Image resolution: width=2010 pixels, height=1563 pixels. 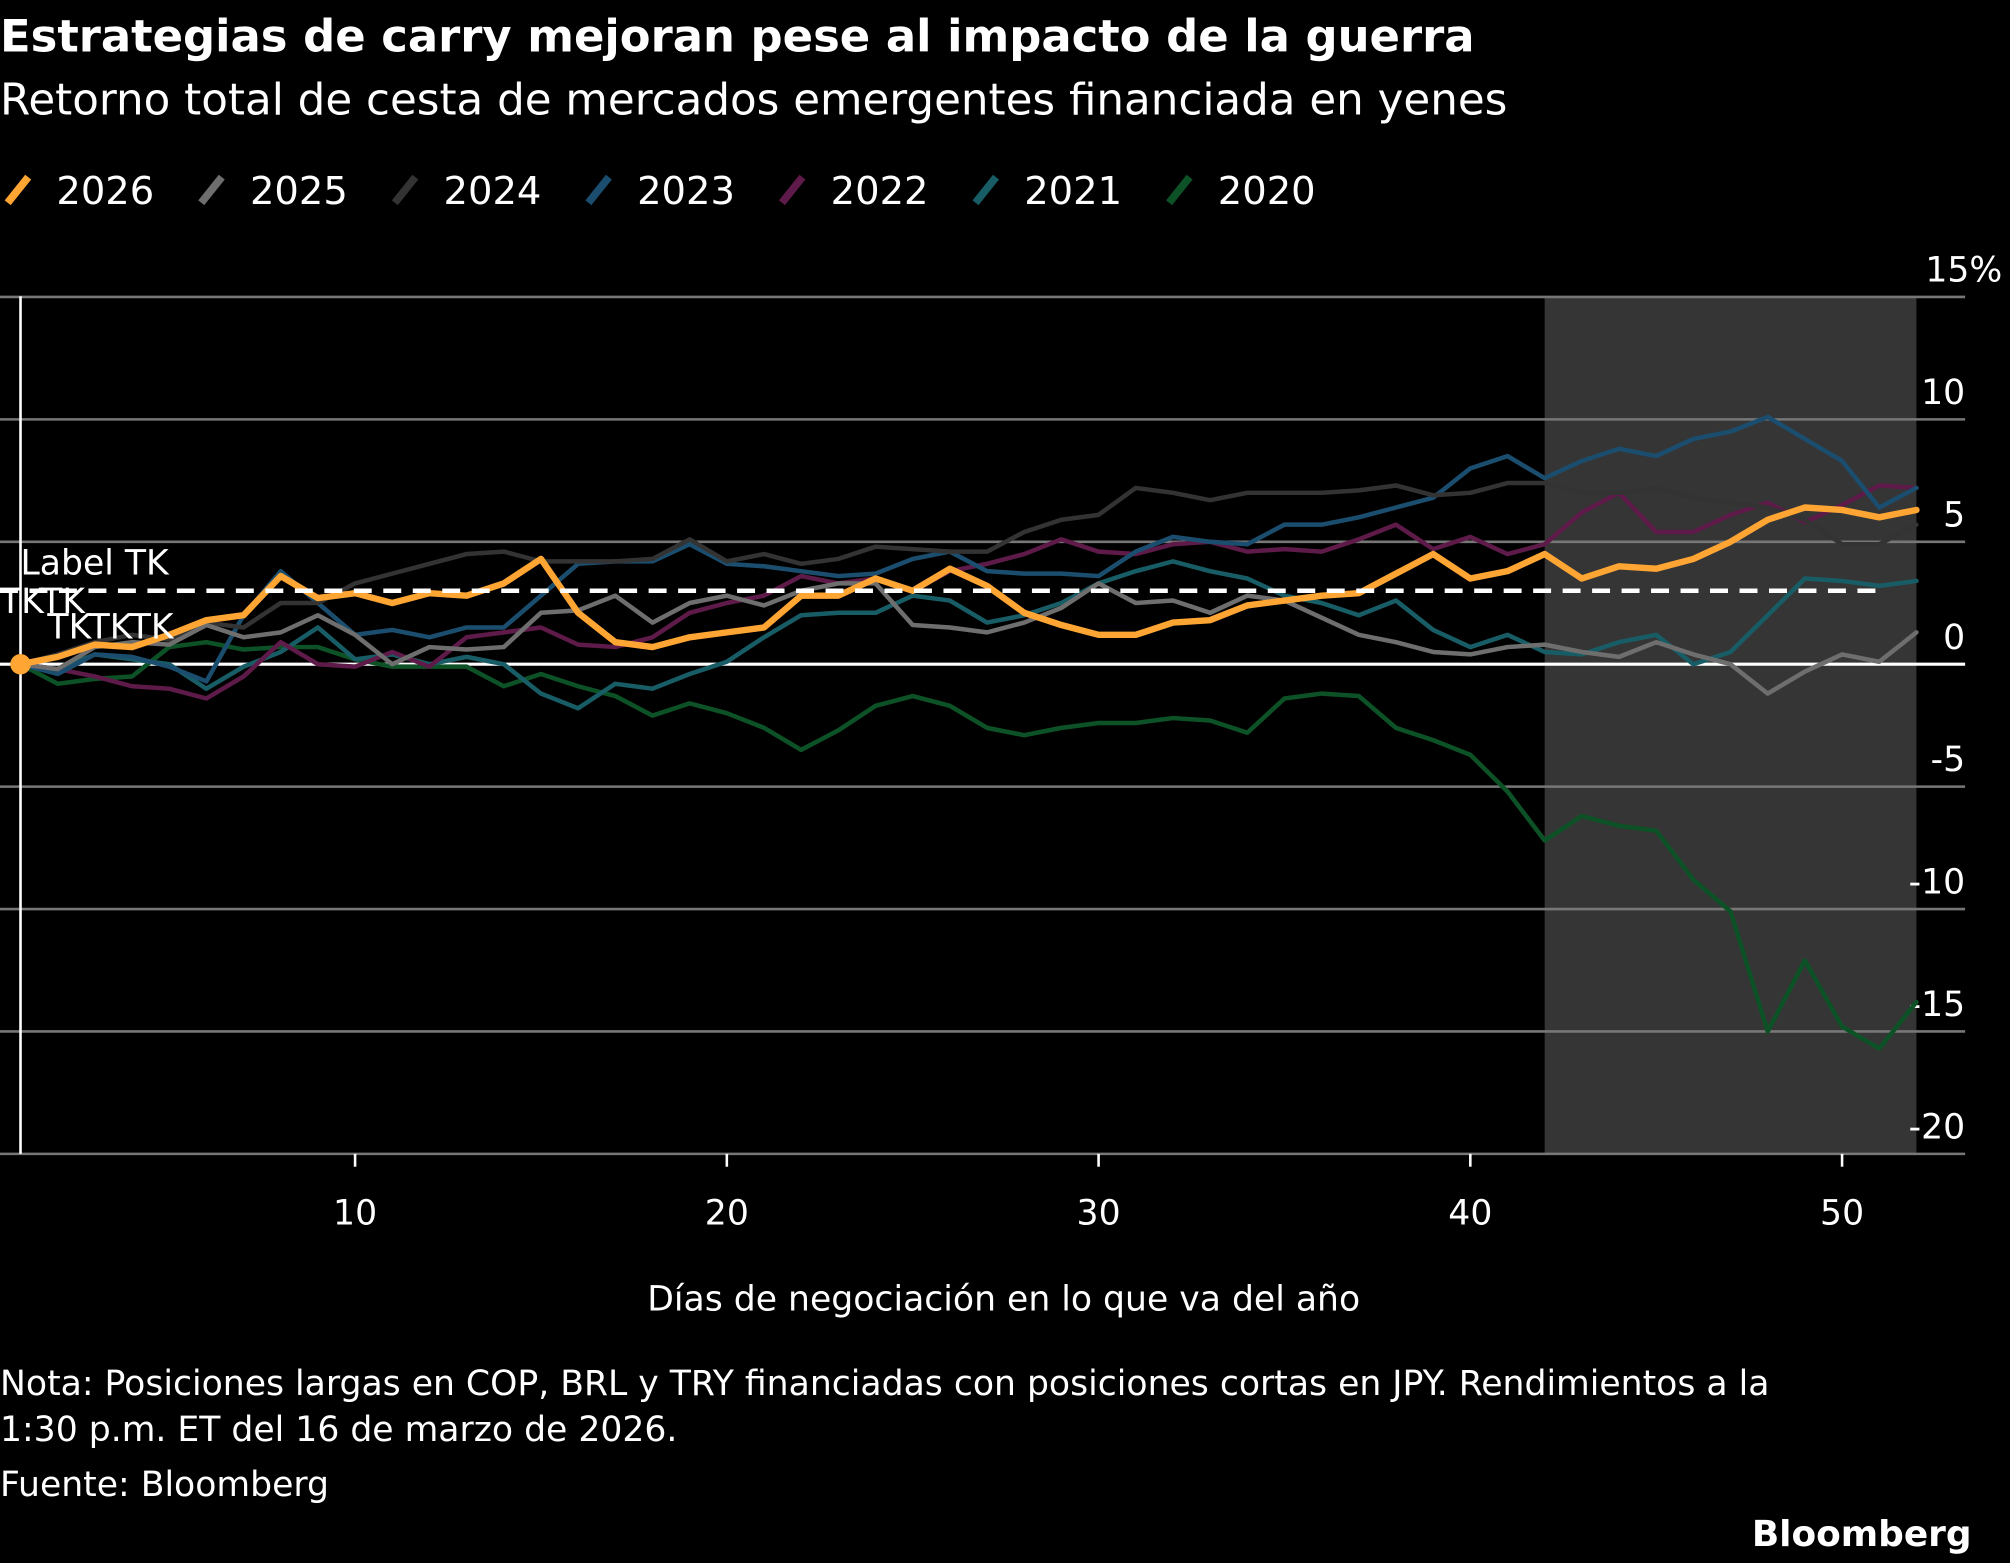 What do you see at coordinates (1842, 1213) in the screenshot?
I see `x-tick-label: 50` at bounding box center [1842, 1213].